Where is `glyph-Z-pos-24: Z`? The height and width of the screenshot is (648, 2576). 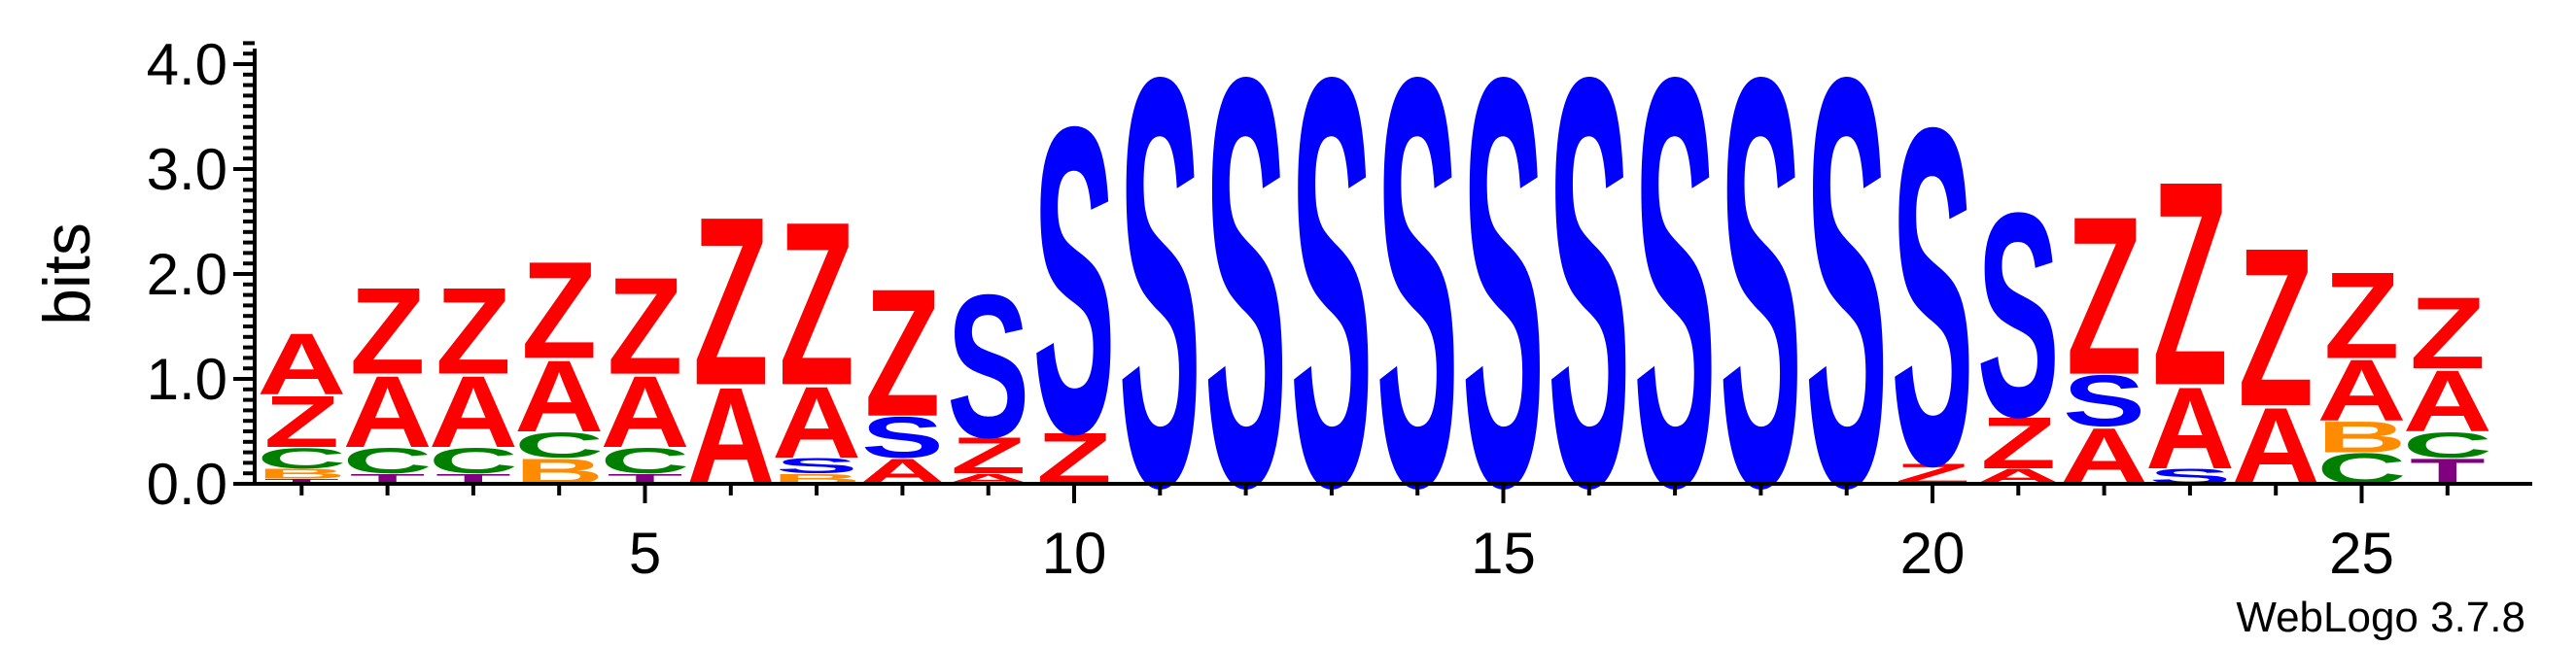
glyph-Z-pos-24: Z is located at coordinates (2276, 327).